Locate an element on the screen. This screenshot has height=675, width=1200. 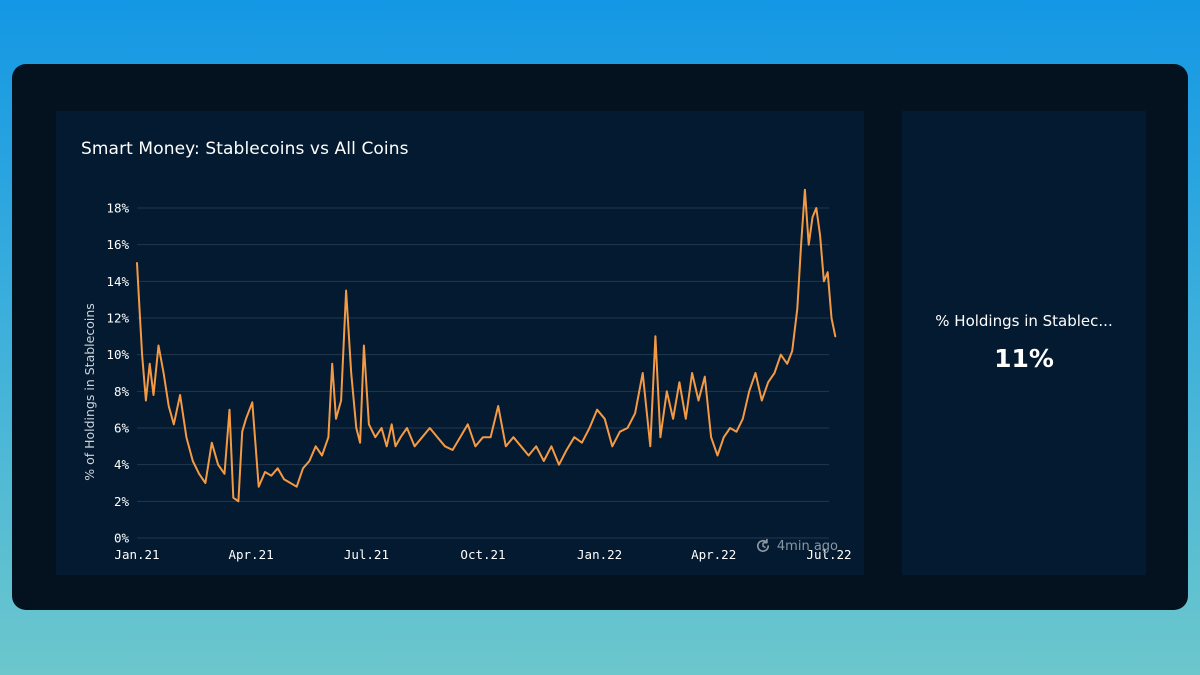
y-tick-label: 4% is located at coordinates (122, 464).